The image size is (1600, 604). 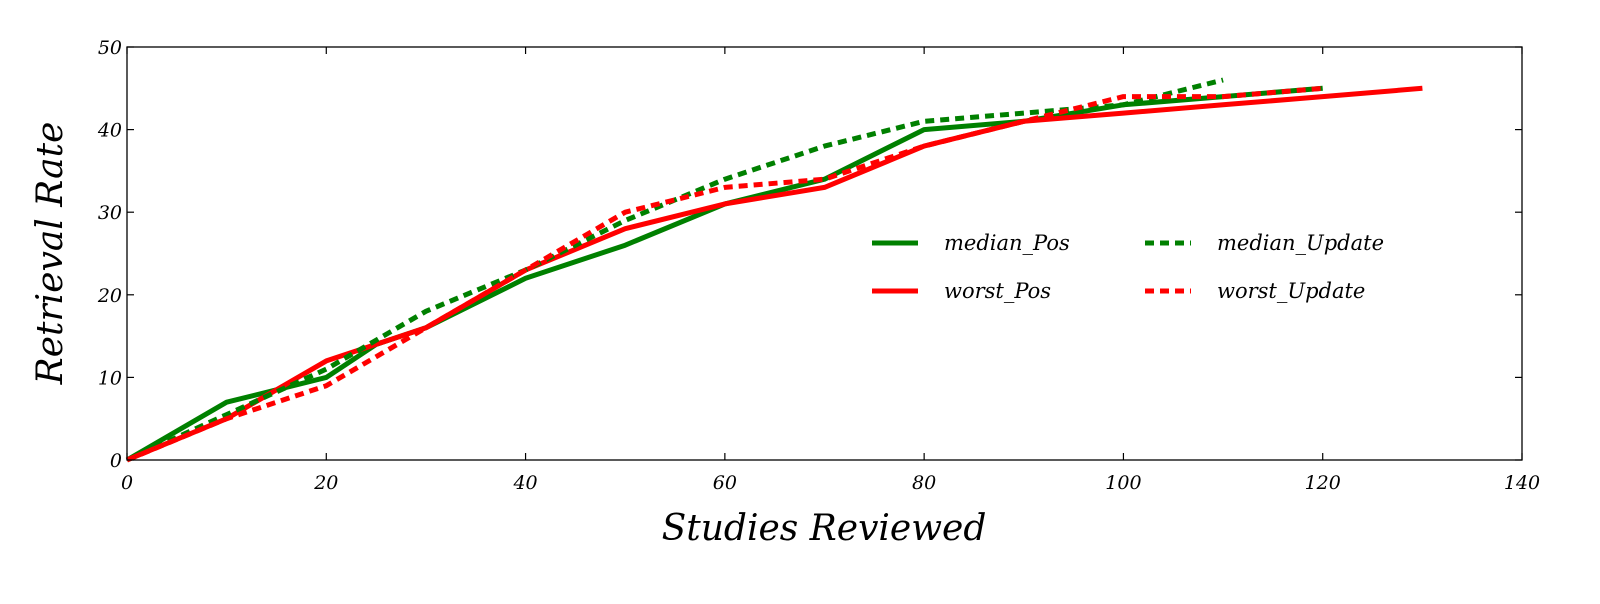 What do you see at coordinates (50, 254) in the screenshot?
I see `y-axis-title: Retrieval Rate` at bounding box center [50, 254].